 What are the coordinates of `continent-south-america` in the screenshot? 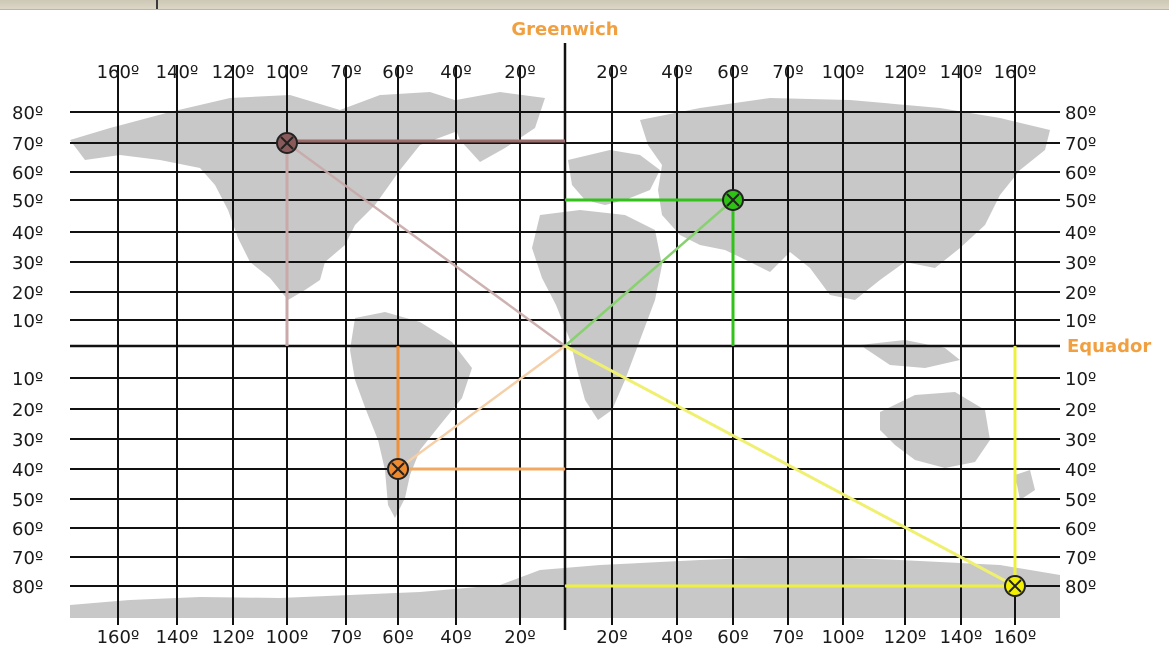 It's located at (411, 415).